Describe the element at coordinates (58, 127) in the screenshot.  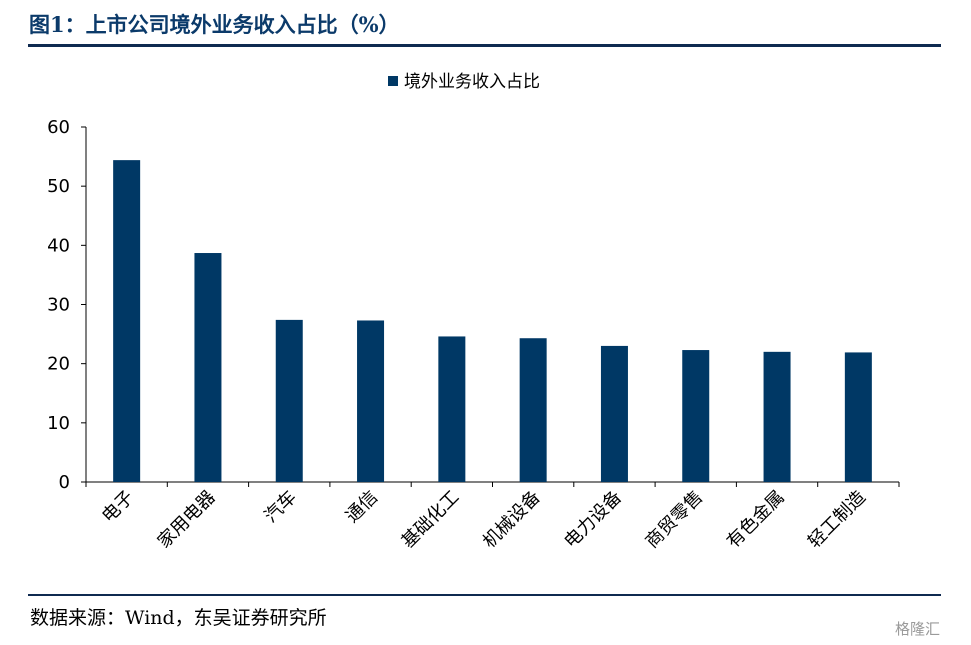
I see `y-tick-label: 60` at that location.